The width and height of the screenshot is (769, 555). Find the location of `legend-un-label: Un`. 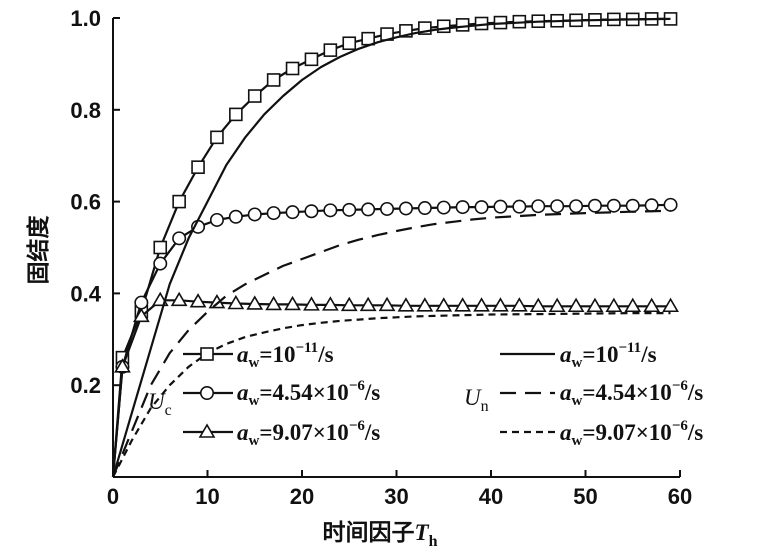

legend-un-label: Un is located at coordinates (476, 400).